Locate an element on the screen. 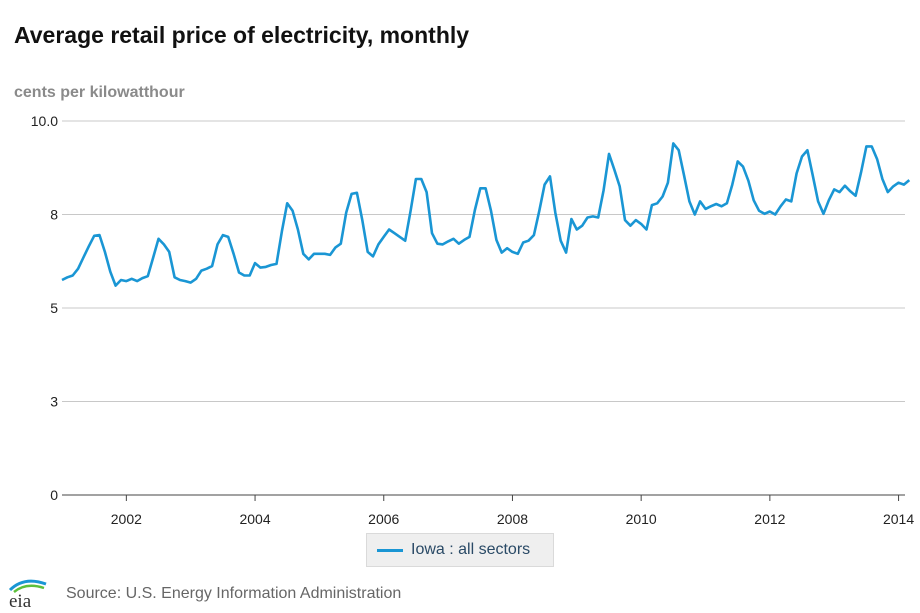  x-tick-label: 2010 is located at coordinates (641, 519).